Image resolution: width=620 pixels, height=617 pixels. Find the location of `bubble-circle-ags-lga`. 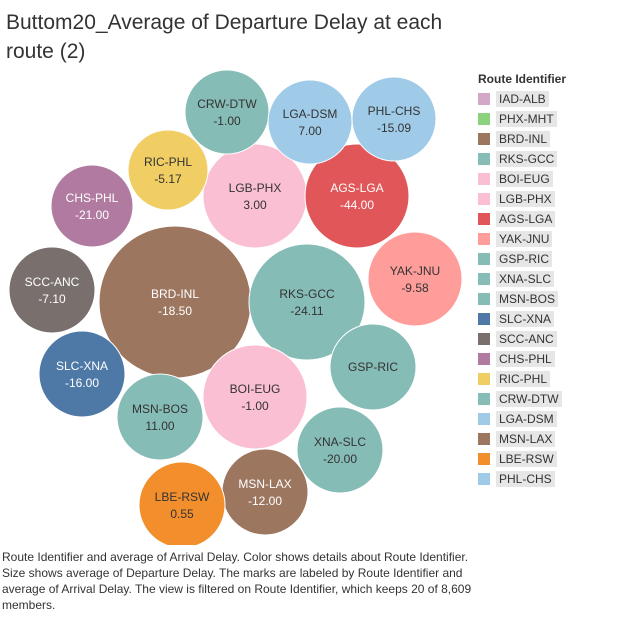

bubble-circle-ags-lga is located at coordinates (357, 196).